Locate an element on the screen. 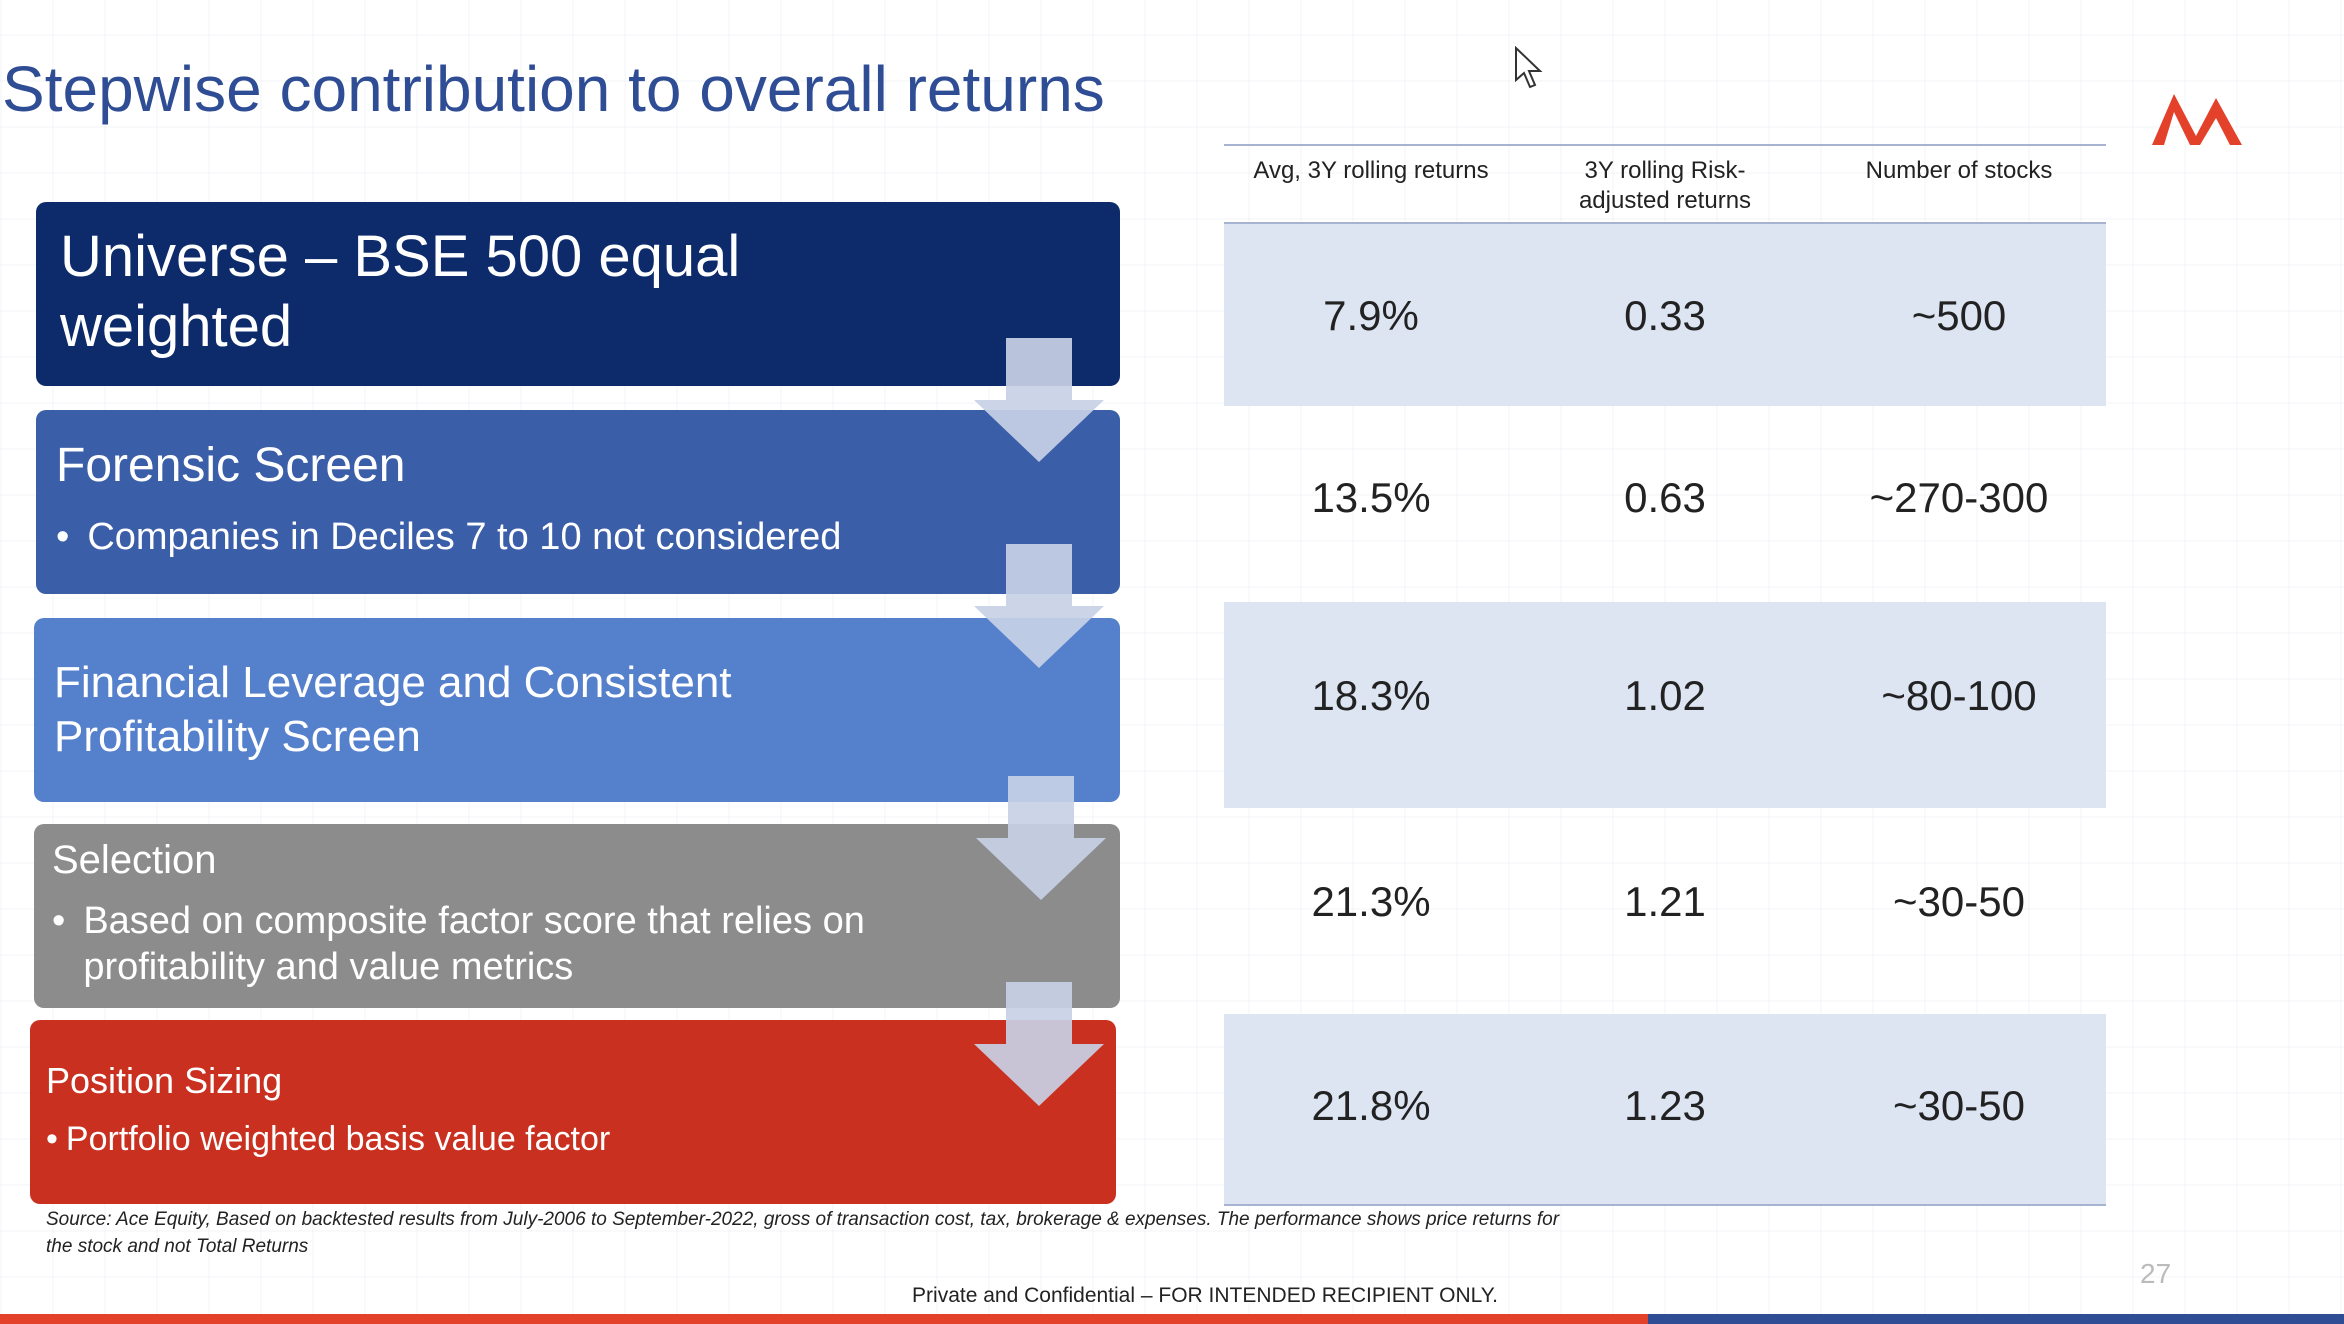 The width and height of the screenshot is (2344, 1324). step-title: Forensic Screen is located at coordinates (231, 465).